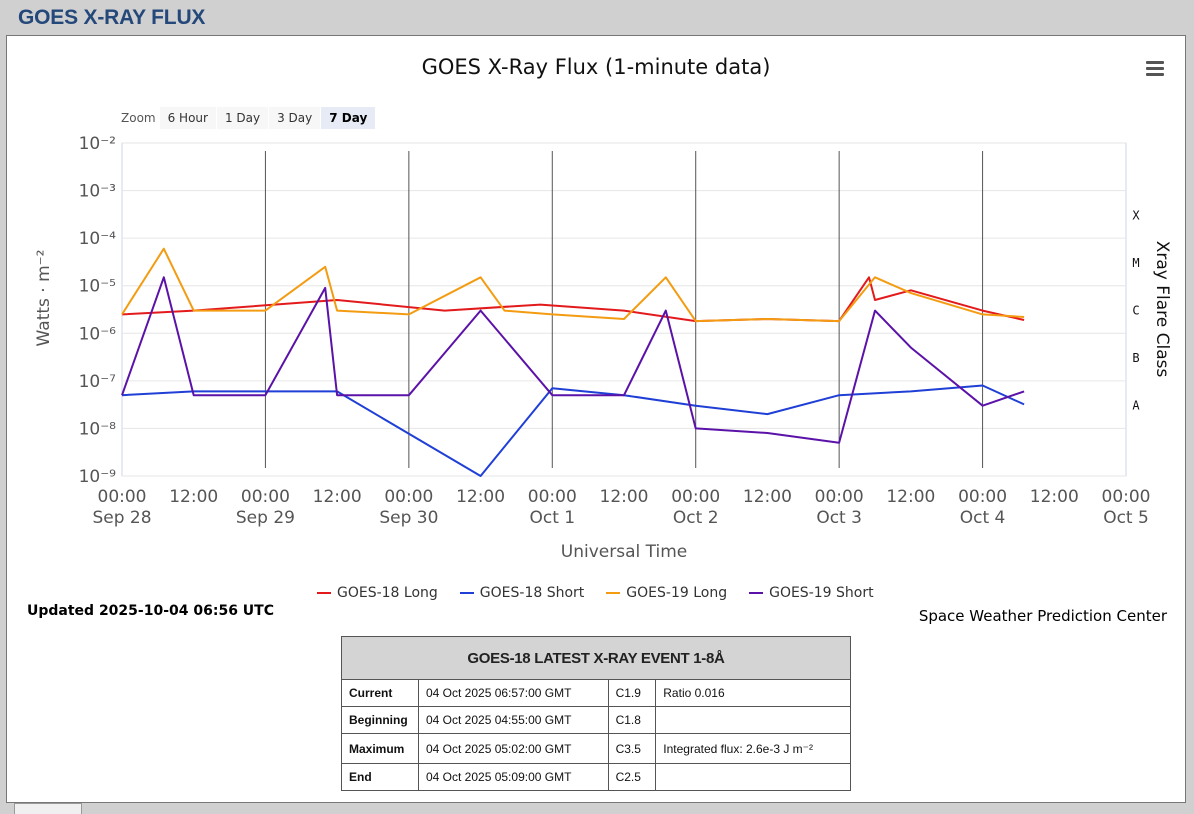  I want to click on event-row-class: C1.8, so click(632, 720).